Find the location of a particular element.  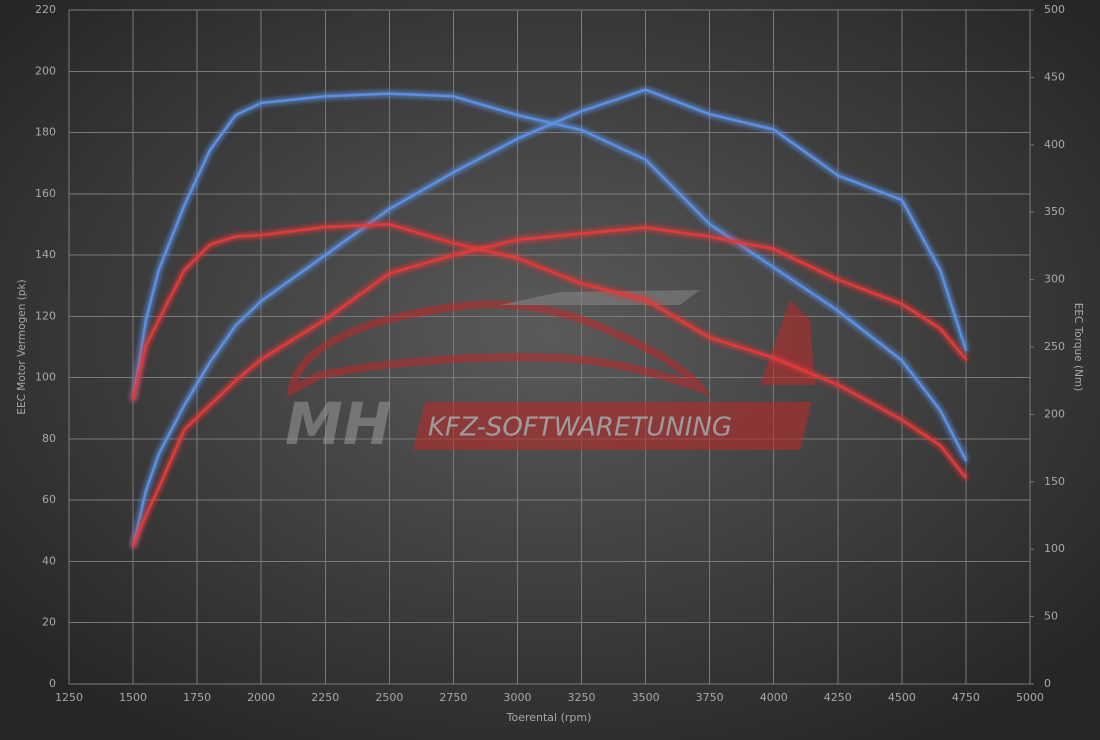

y2-tick-label: 450 is located at coordinates (1054, 76).